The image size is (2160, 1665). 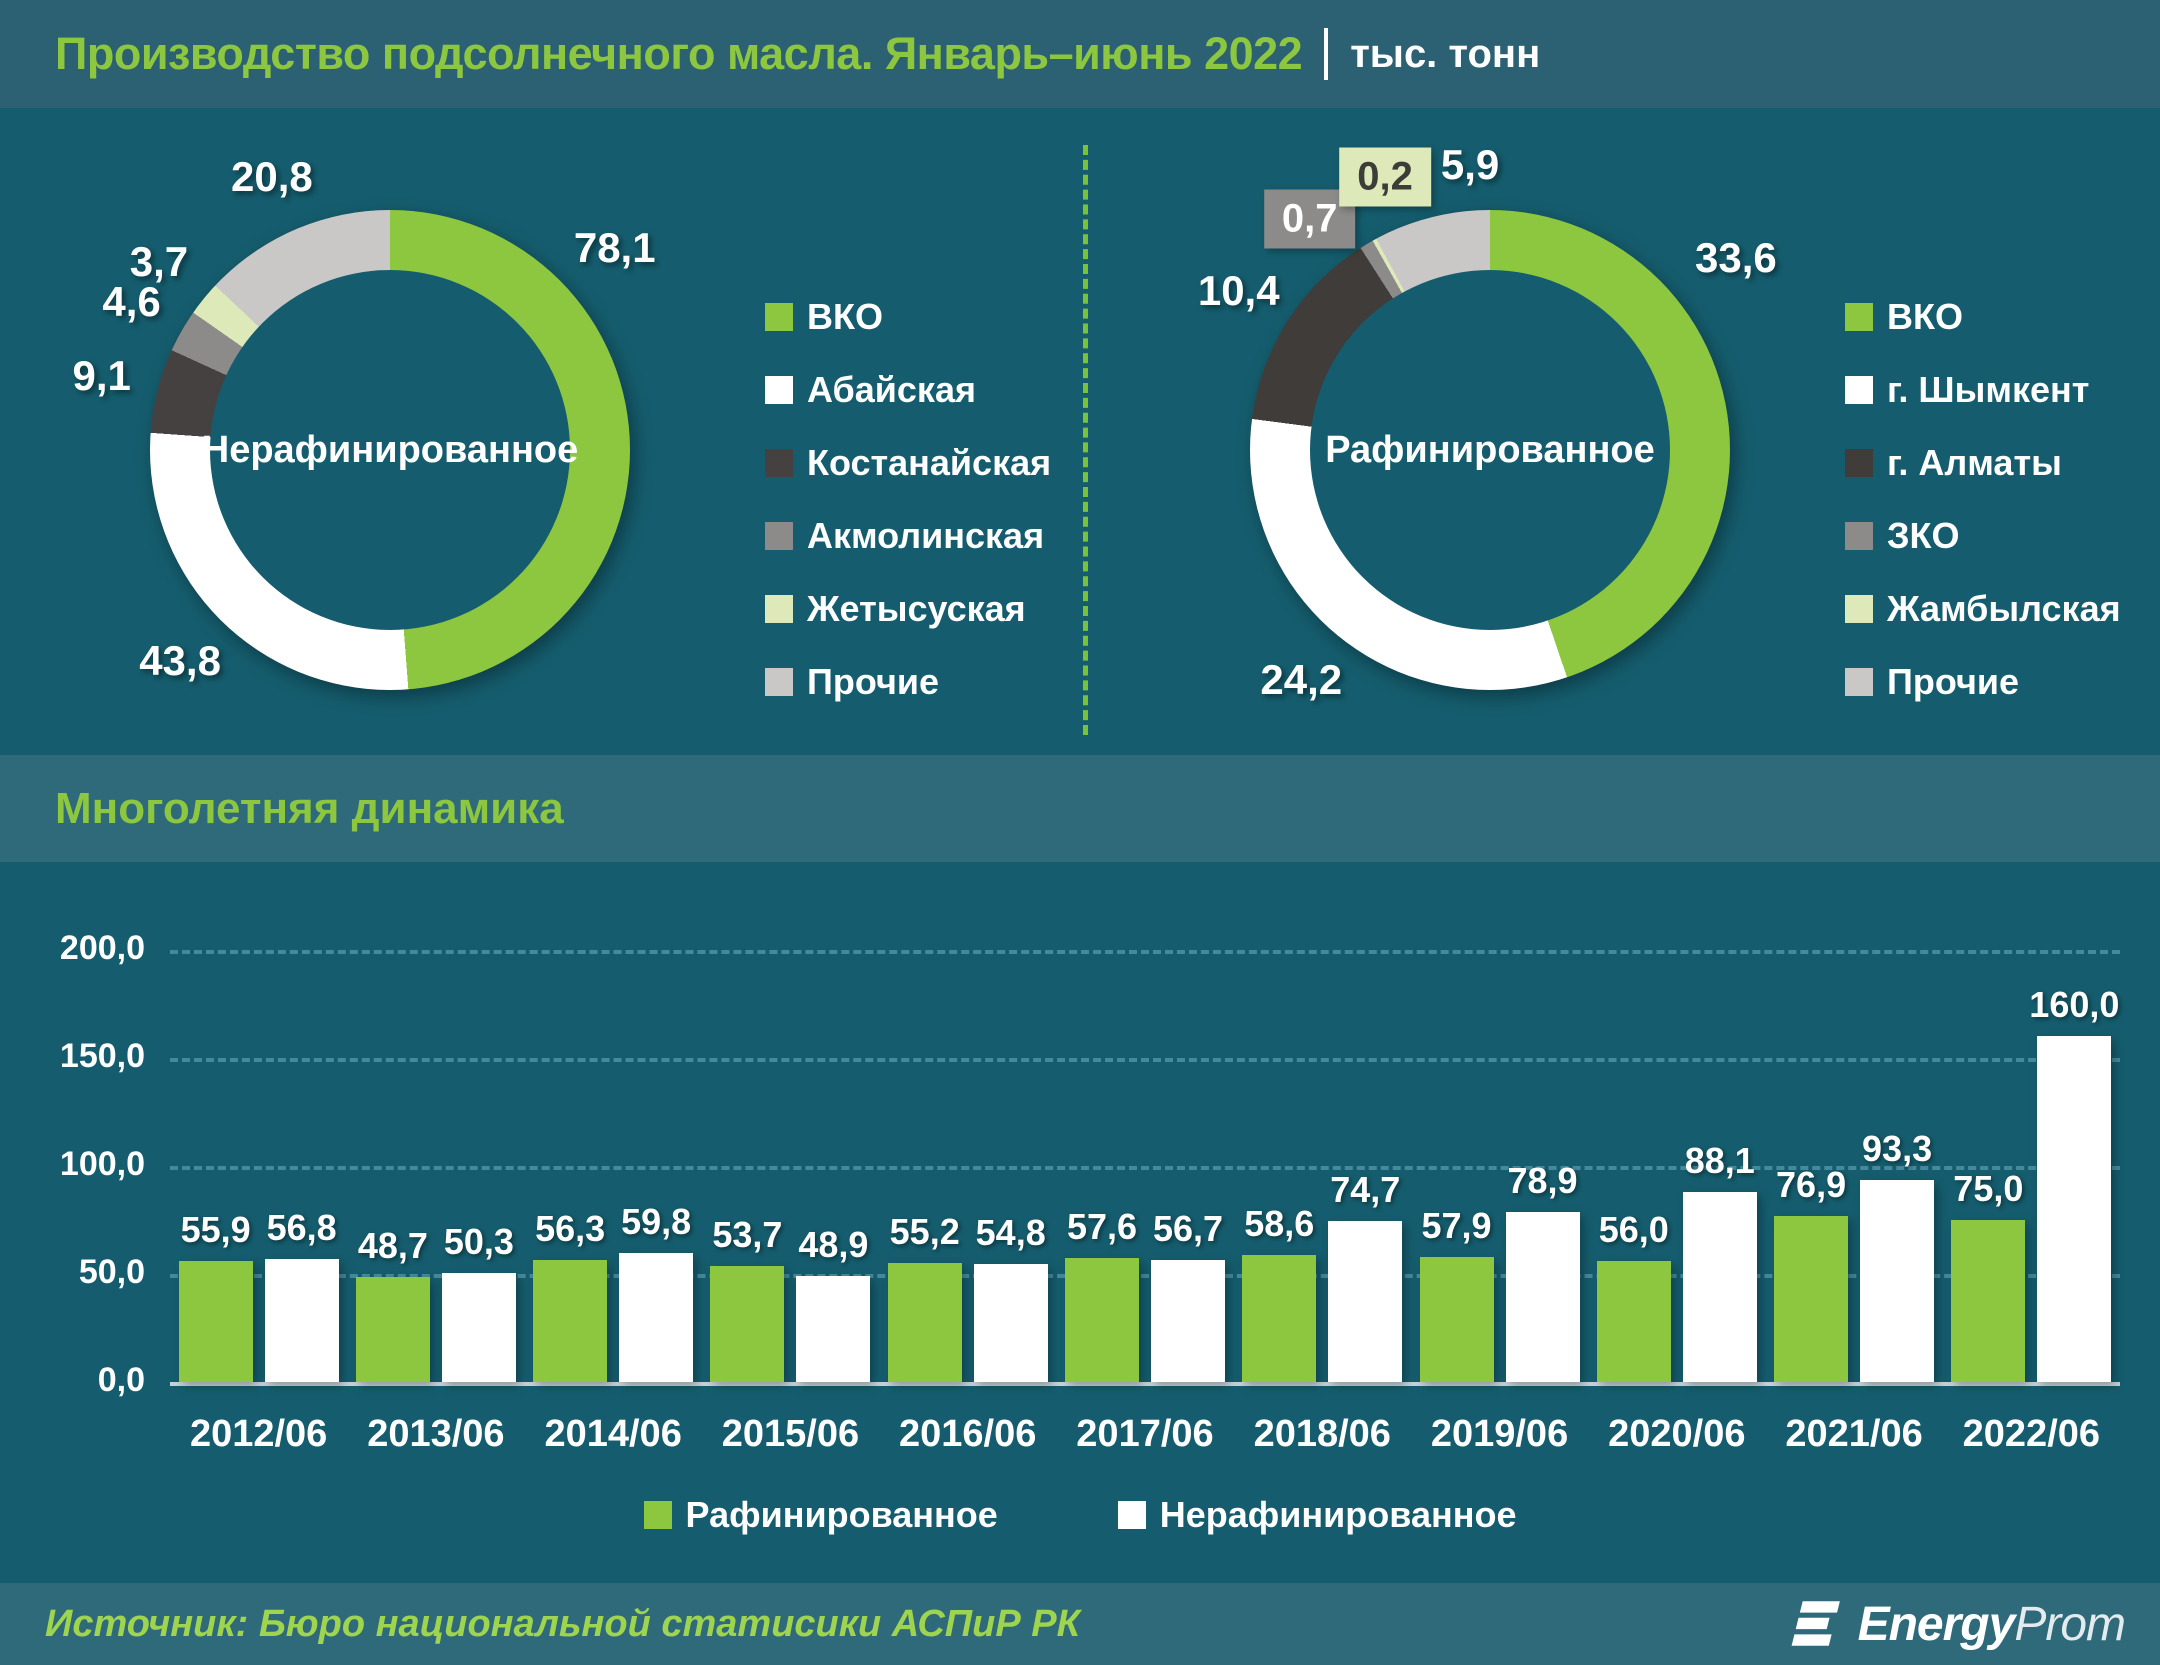 I want to click on y-axis-tick-label: 0,0, so click(x=121, y=1380).